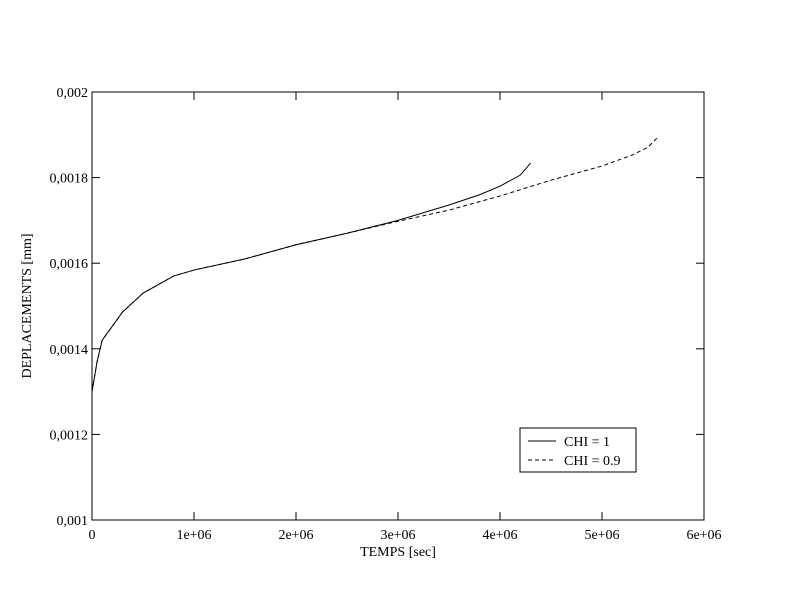 The image size is (792, 612). I want to click on x-tick-label: 1e+06, so click(193, 535).